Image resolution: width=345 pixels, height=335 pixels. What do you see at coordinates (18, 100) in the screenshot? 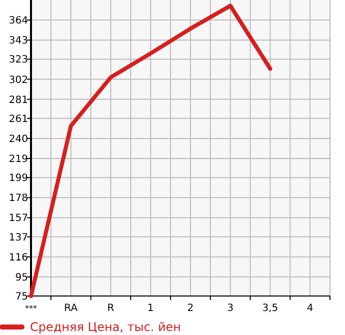
I see `y-tick-label: 281` at bounding box center [18, 100].